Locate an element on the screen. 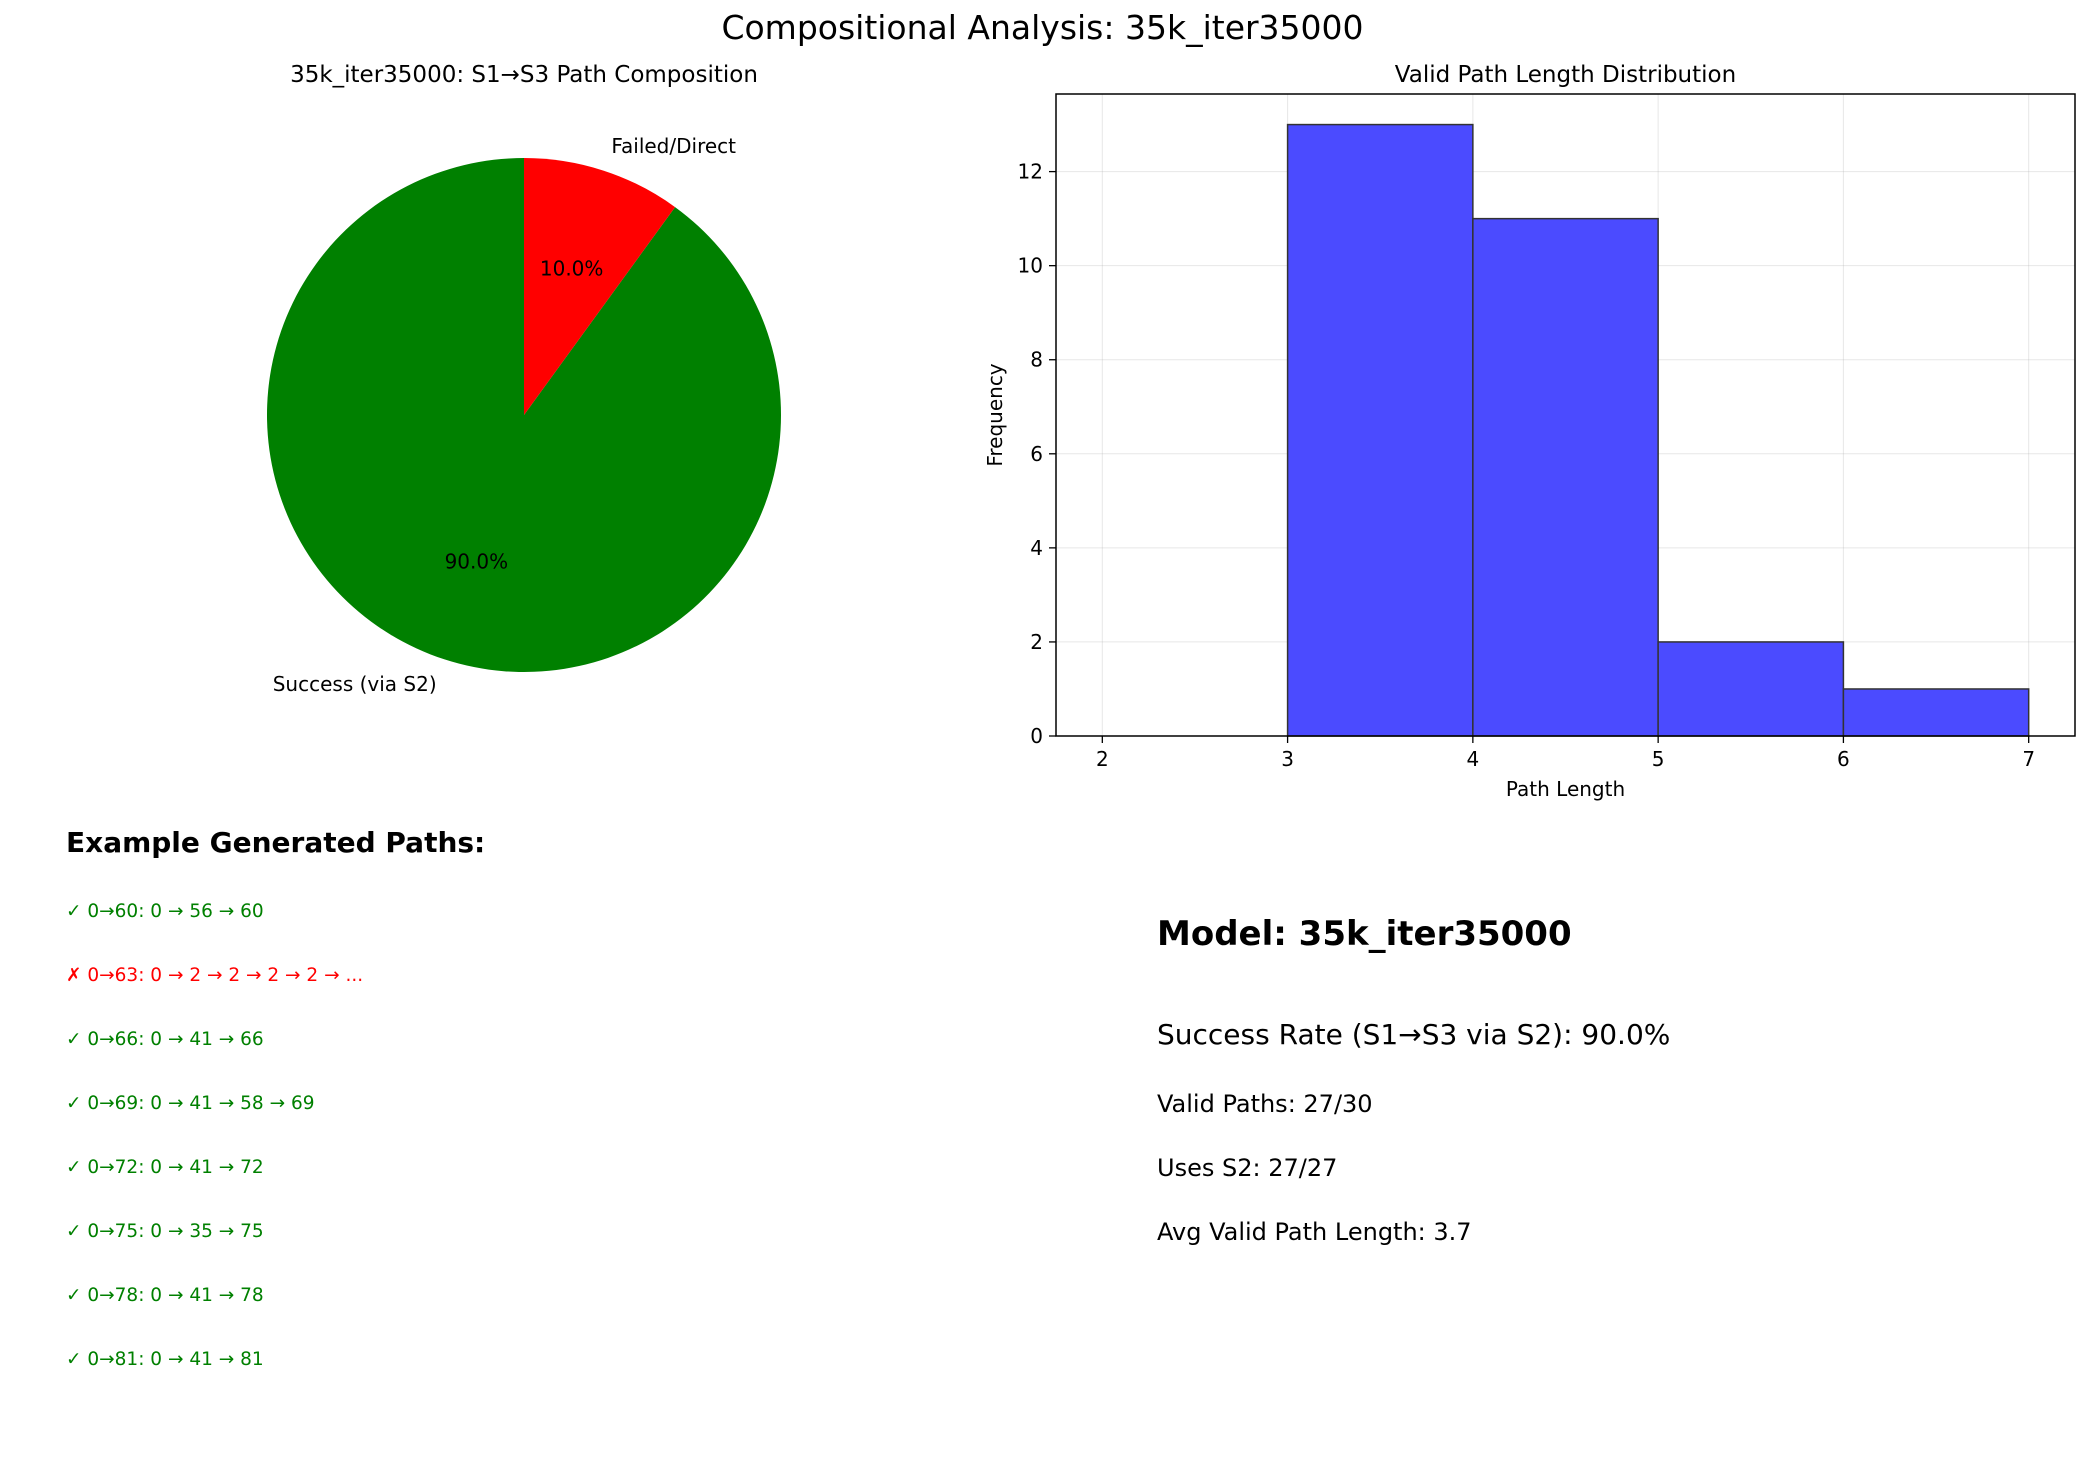  x-tick-label: 5 is located at coordinates (1658, 759).